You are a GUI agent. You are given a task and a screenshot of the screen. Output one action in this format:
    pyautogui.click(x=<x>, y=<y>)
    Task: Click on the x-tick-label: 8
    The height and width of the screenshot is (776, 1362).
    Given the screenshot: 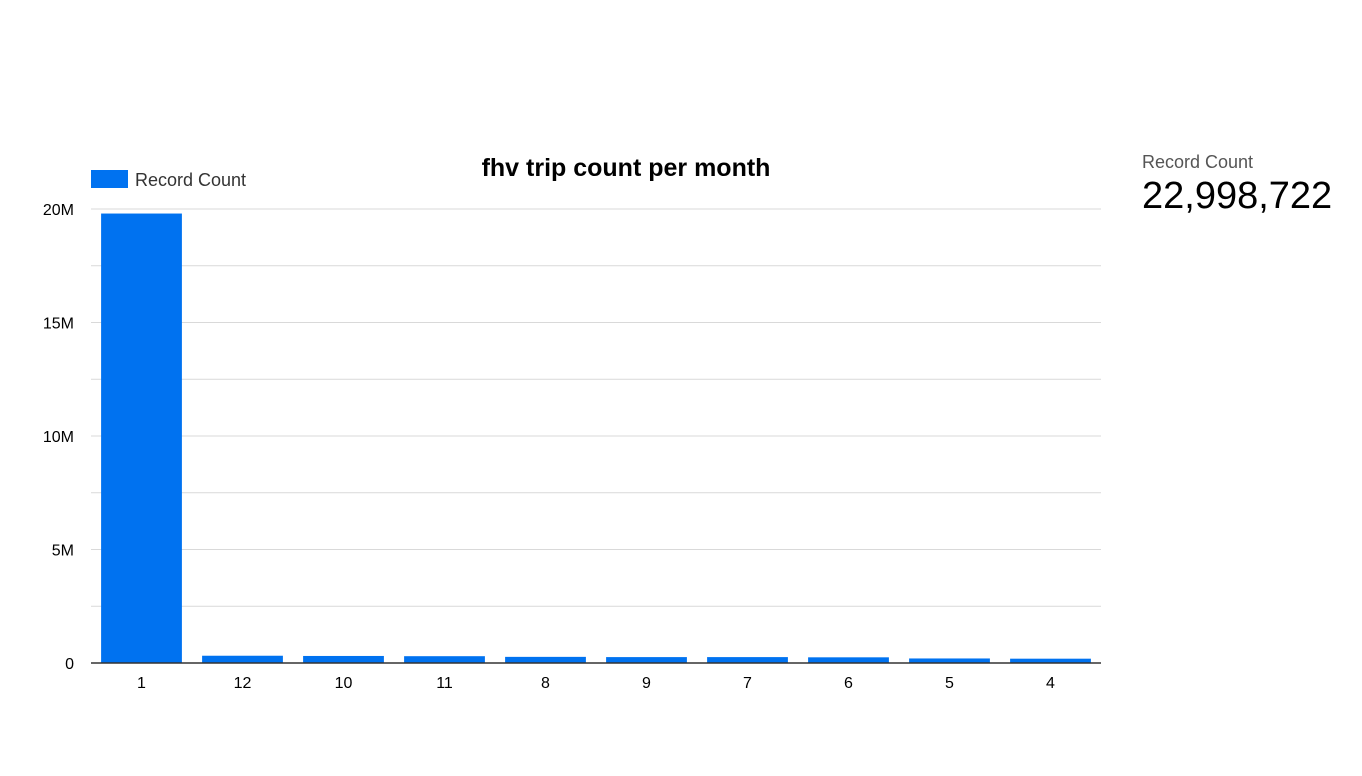 What is the action you would take?
    pyautogui.click(x=545, y=683)
    